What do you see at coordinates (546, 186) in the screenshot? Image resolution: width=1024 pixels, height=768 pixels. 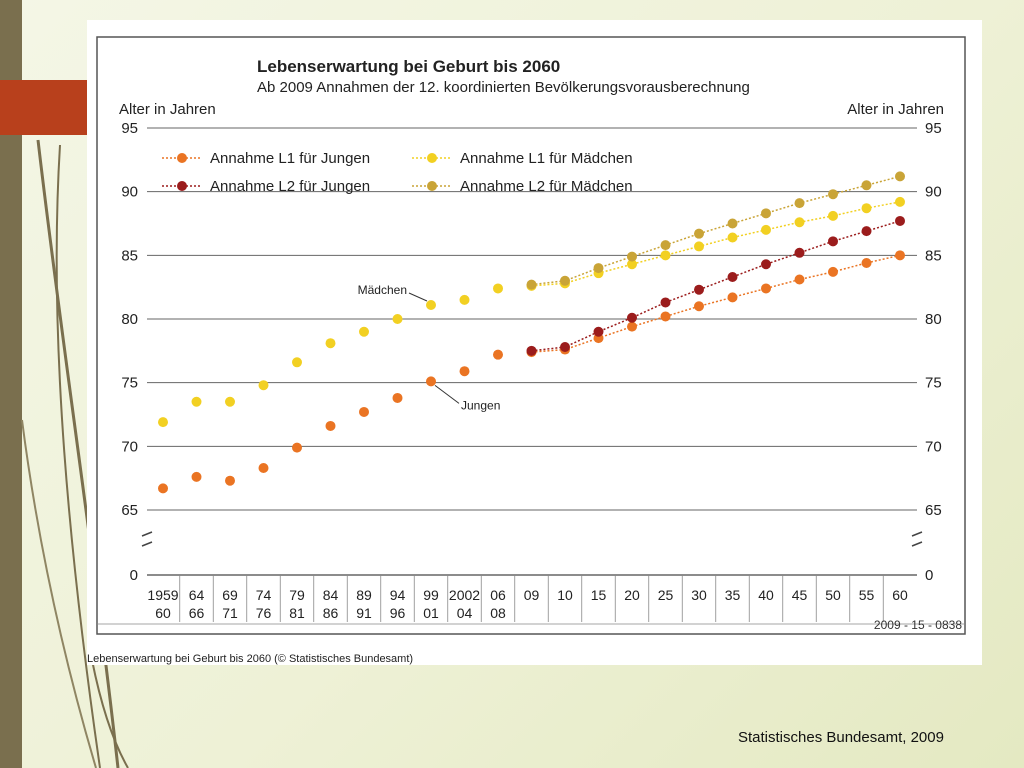 I see `legend-label: Annahme L2 für Mädchen` at bounding box center [546, 186].